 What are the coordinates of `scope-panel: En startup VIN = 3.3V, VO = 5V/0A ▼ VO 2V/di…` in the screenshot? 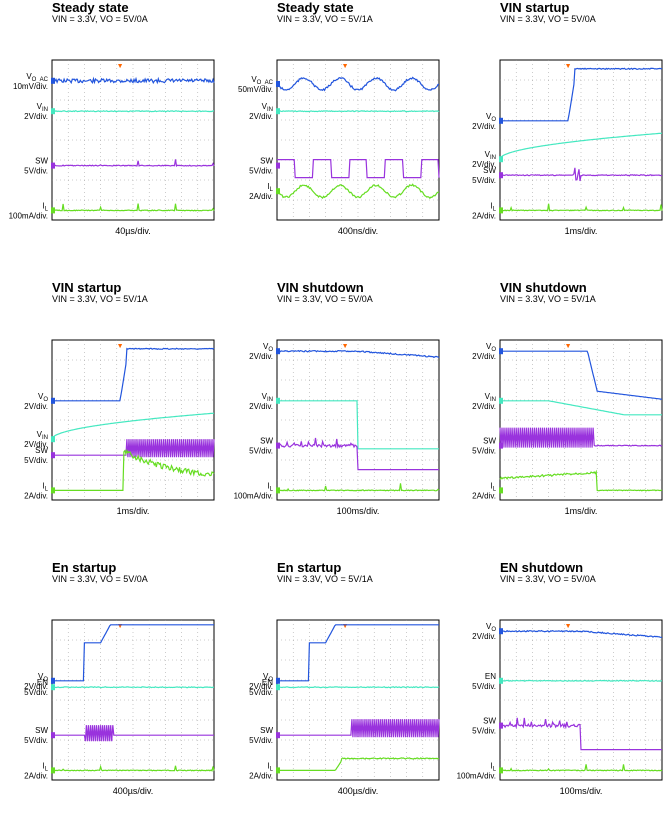 It's located at (143, 690).